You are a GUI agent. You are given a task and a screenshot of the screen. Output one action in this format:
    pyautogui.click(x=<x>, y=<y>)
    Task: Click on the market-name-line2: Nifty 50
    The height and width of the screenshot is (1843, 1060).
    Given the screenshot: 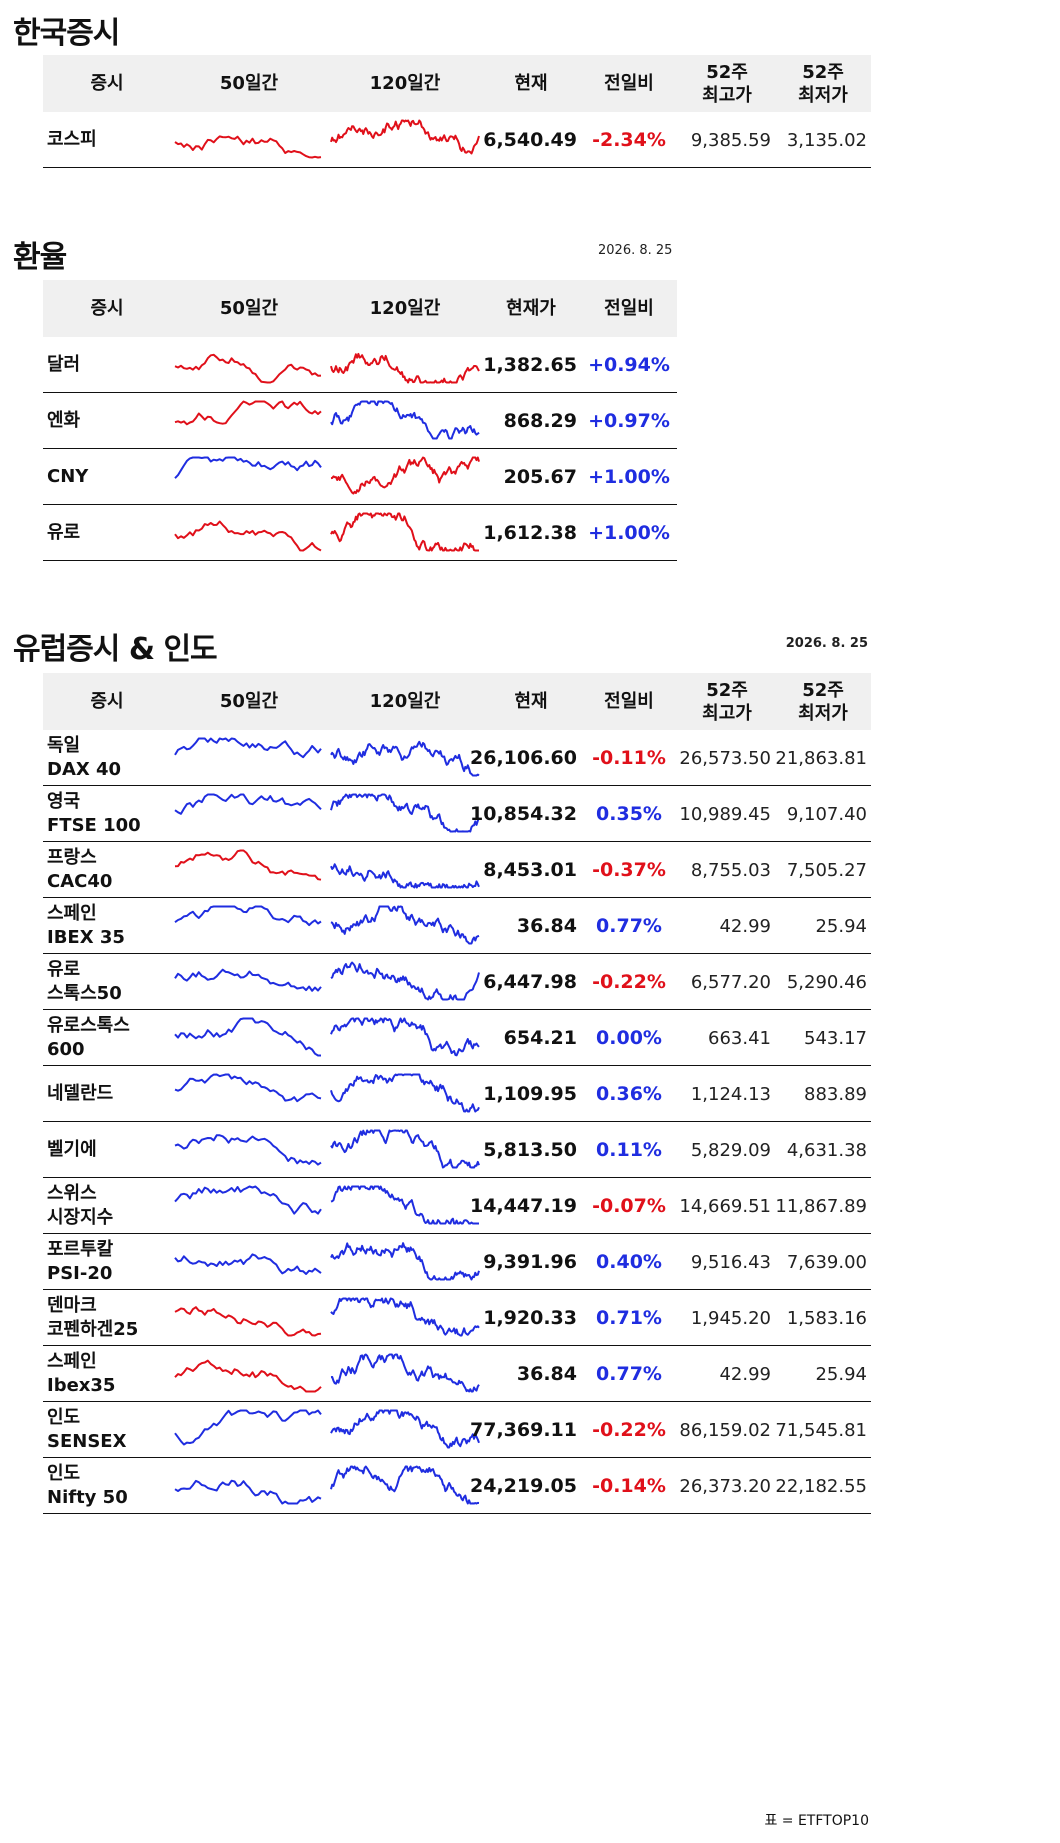 What is the action you would take?
    pyautogui.click(x=87, y=1497)
    